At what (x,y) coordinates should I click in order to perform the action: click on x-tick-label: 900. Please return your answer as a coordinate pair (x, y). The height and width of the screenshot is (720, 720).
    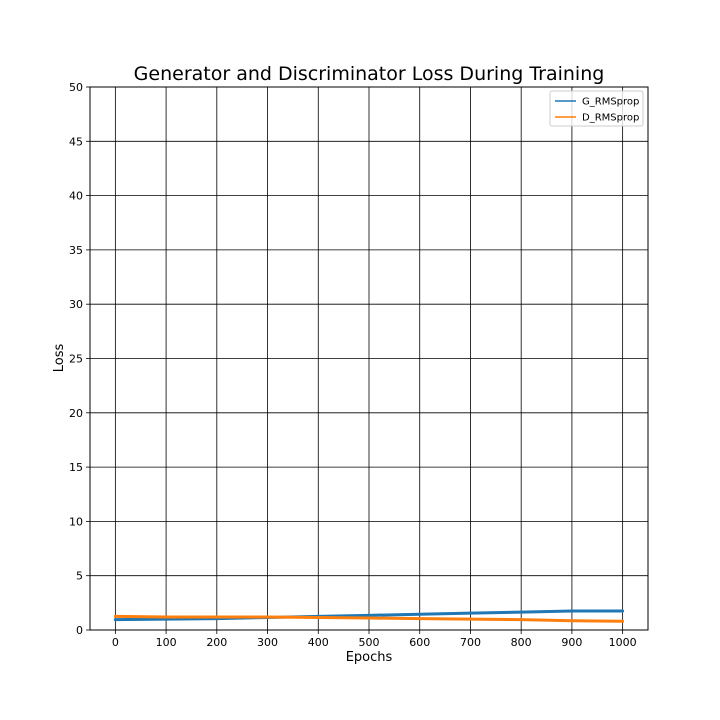
    Looking at the image, I should click on (571, 642).